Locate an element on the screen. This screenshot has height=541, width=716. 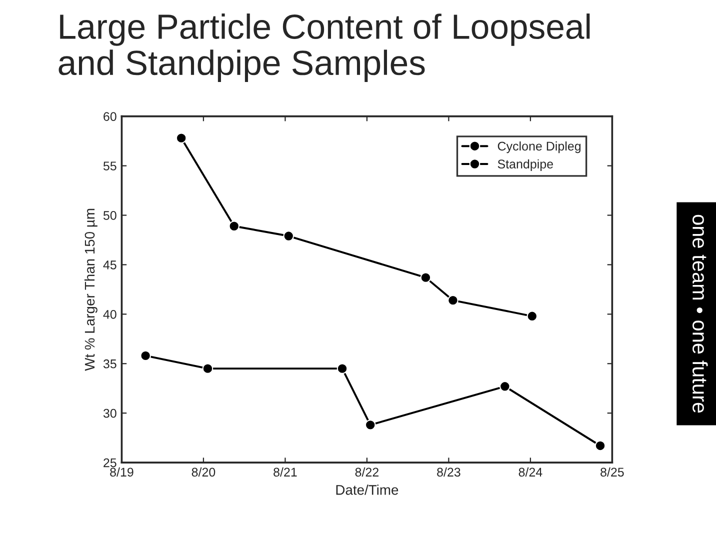
y-tick-label: 50 is located at coordinates (109, 215).